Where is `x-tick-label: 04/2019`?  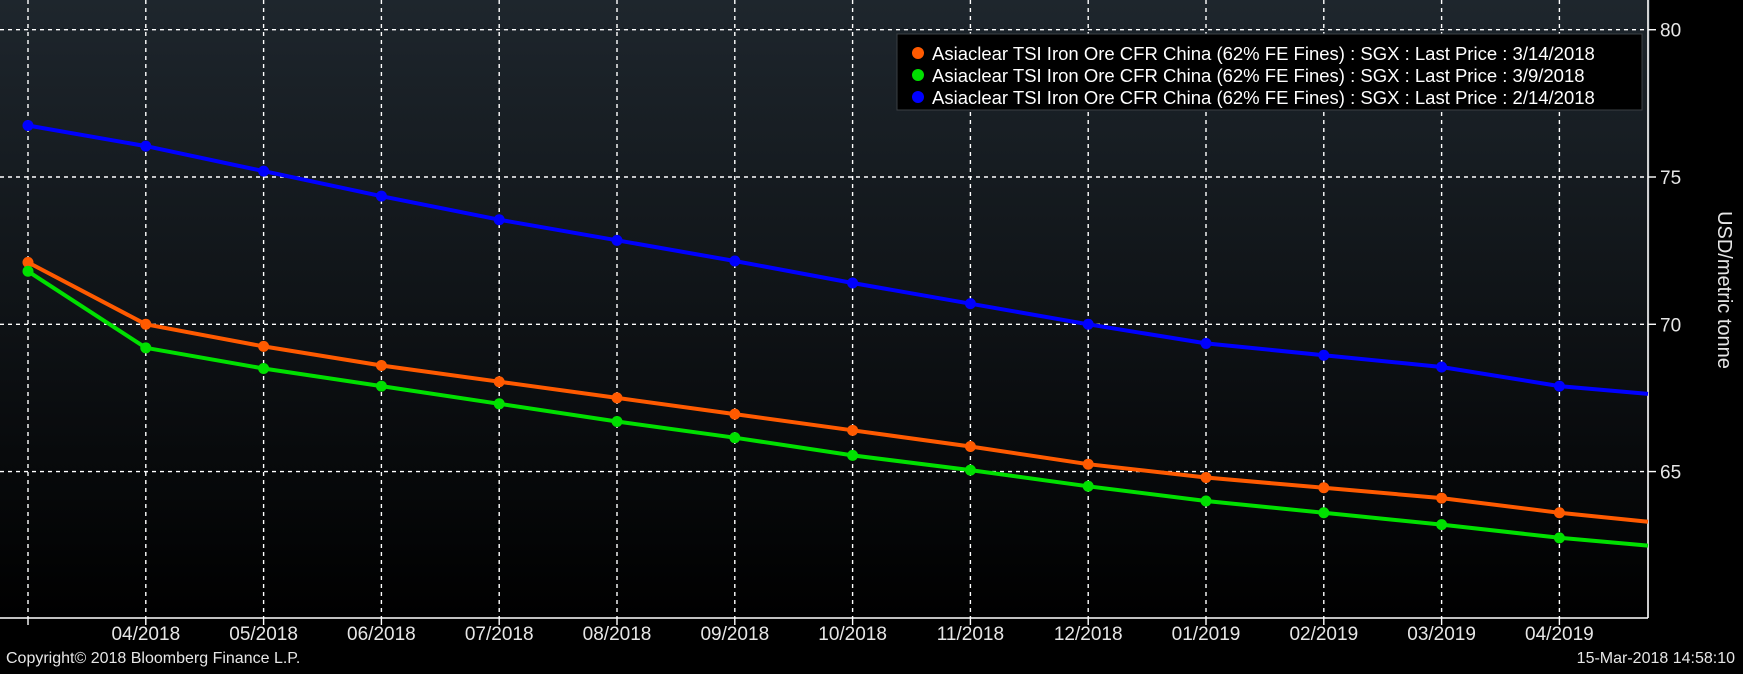 x-tick-label: 04/2019 is located at coordinates (1559, 634).